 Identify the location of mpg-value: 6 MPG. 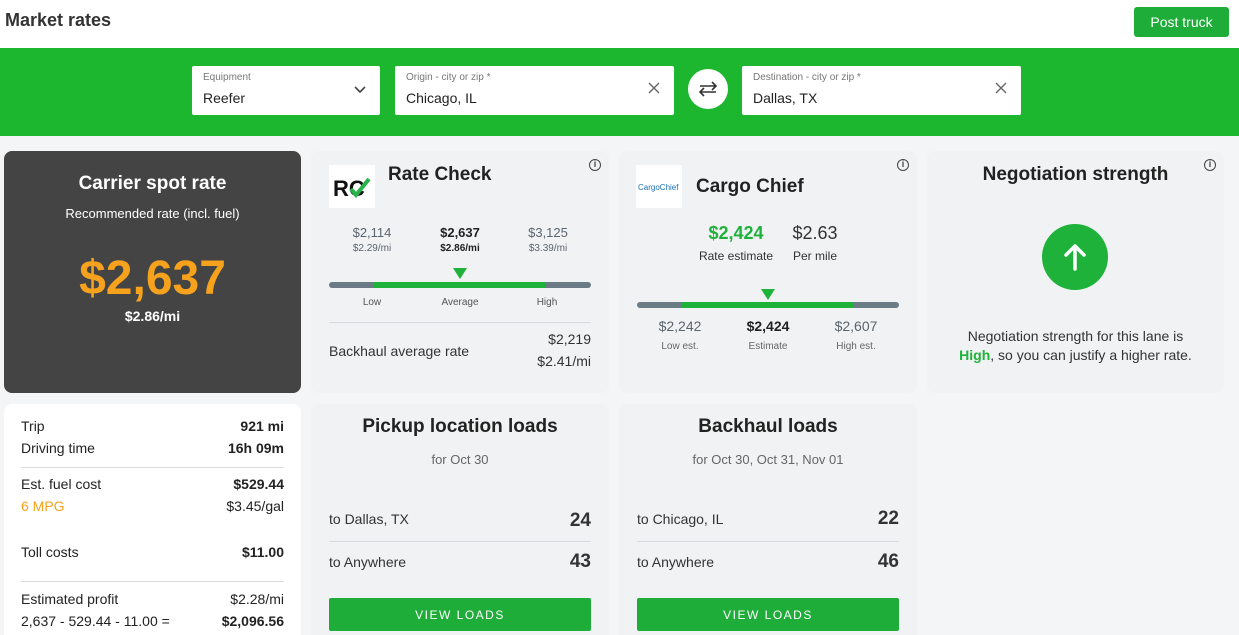
(43, 506).